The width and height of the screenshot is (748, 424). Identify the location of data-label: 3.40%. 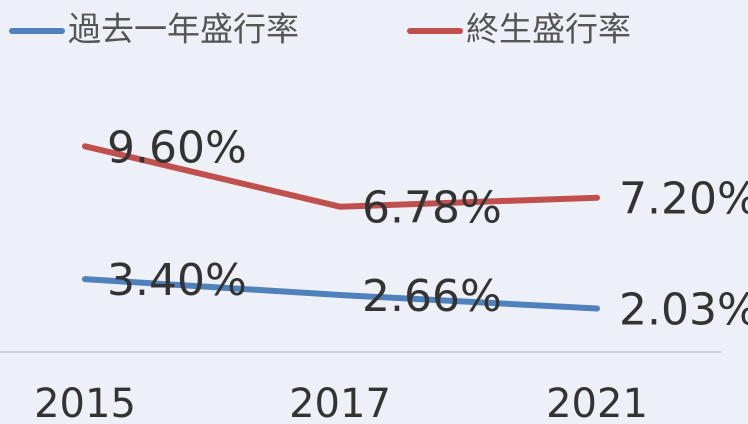
(177, 280).